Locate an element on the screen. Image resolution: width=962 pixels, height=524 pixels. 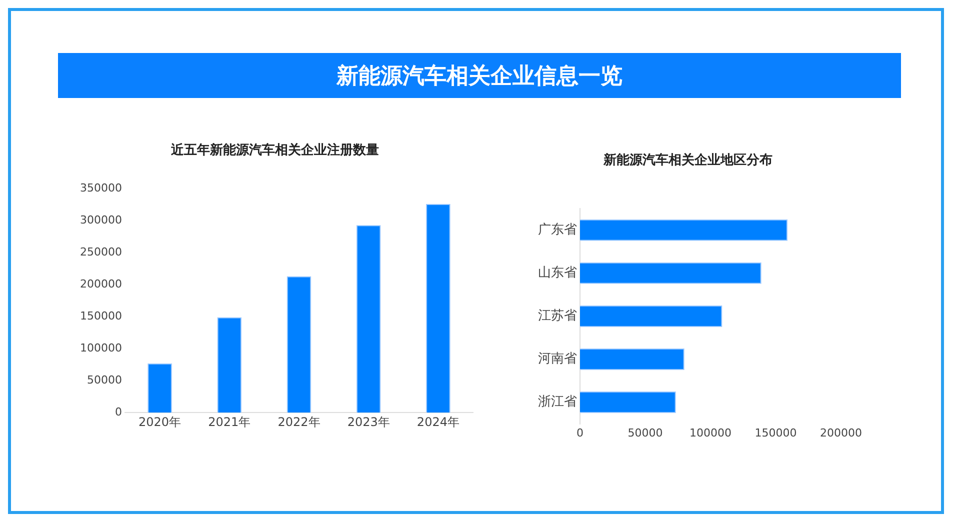
y-tick-label: 50000 is located at coordinates (104, 379).